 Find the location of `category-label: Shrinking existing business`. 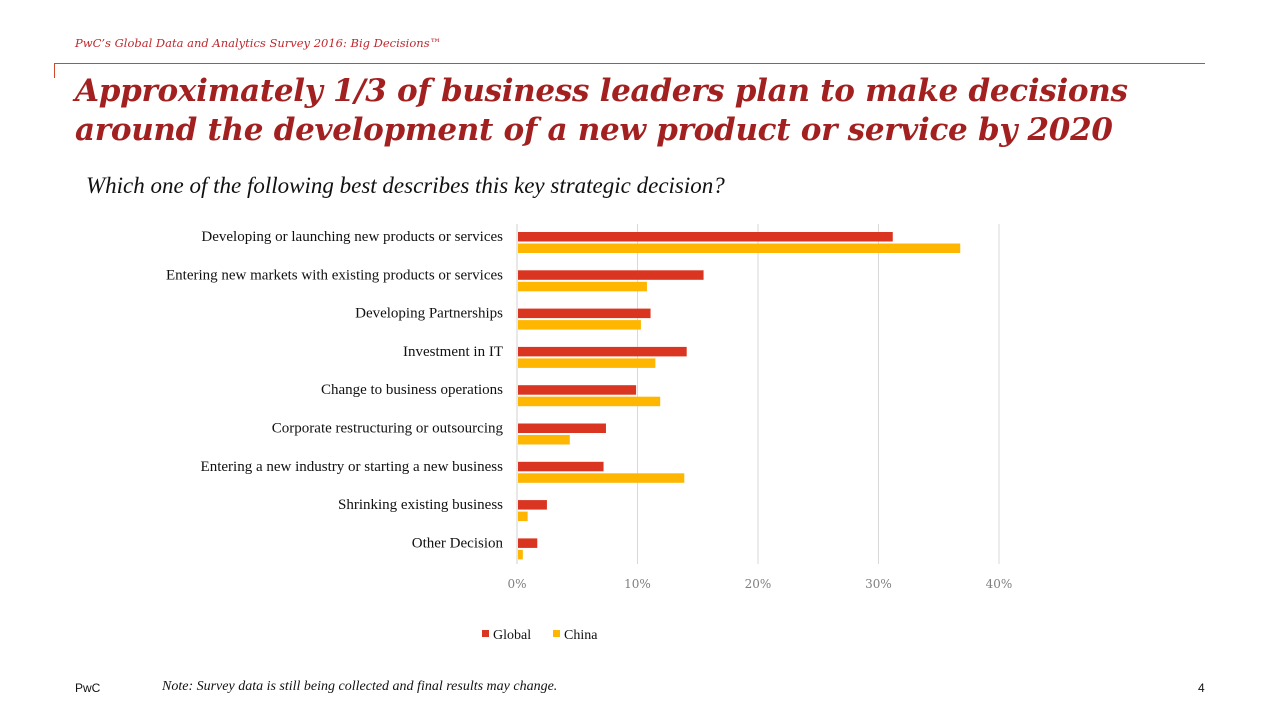

category-label: Shrinking existing business is located at coordinates (420, 505).